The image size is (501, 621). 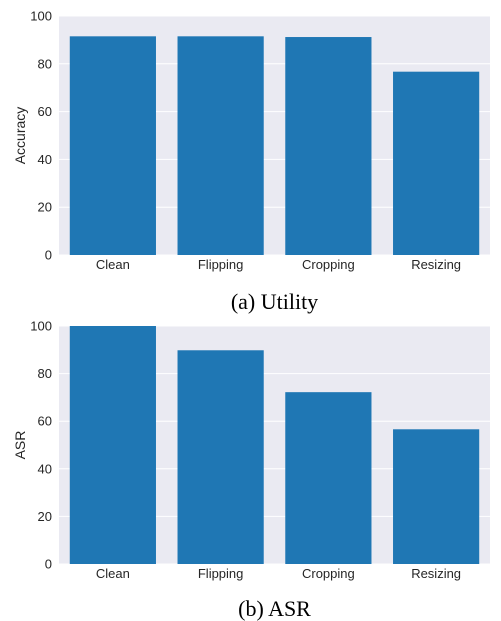 I want to click on chart-2-y-tick-label: 40, so click(x=45, y=468).